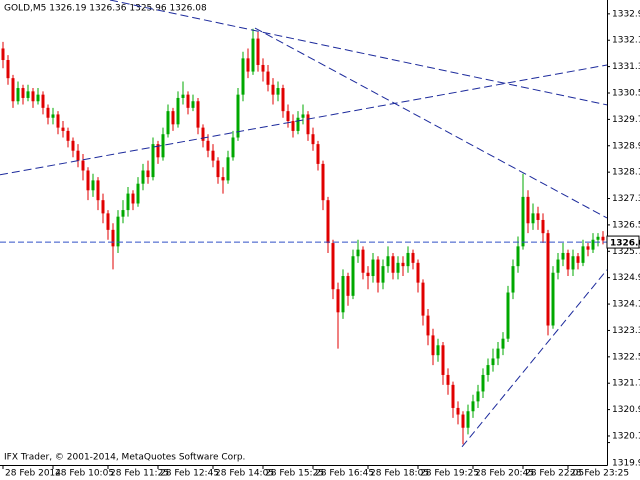 This screenshot has height=480, width=640. I want to click on y-tick-label: 1328.15, so click(626, 173).